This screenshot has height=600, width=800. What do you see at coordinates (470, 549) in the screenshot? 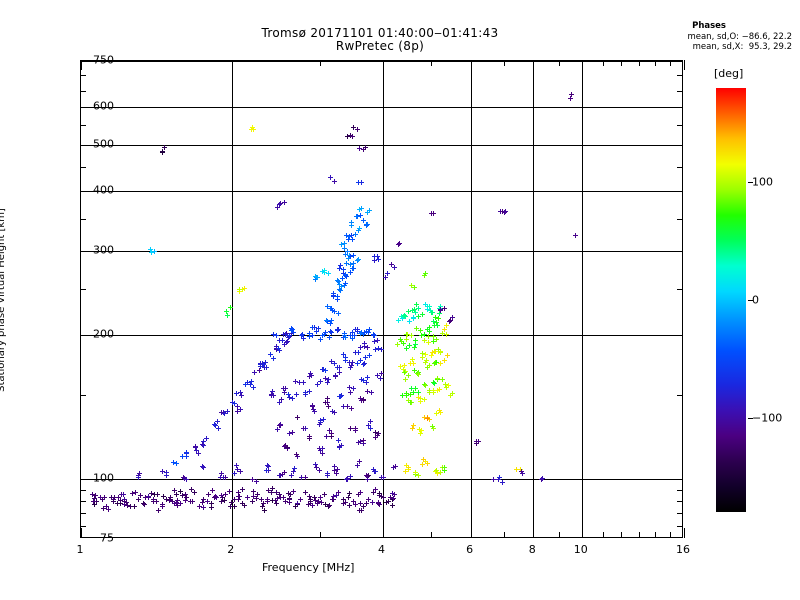
I see `x-tick-label: 6` at bounding box center [470, 549].